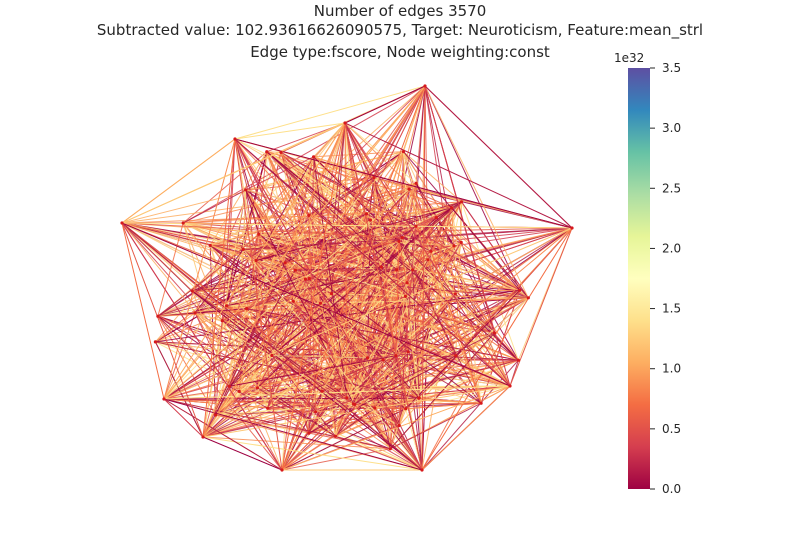 The width and height of the screenshot is (800, 550). Describe the element at coordinates (629, 58) in the screenshot. I see `colorbar-exponent-label: 1e32` at that location.